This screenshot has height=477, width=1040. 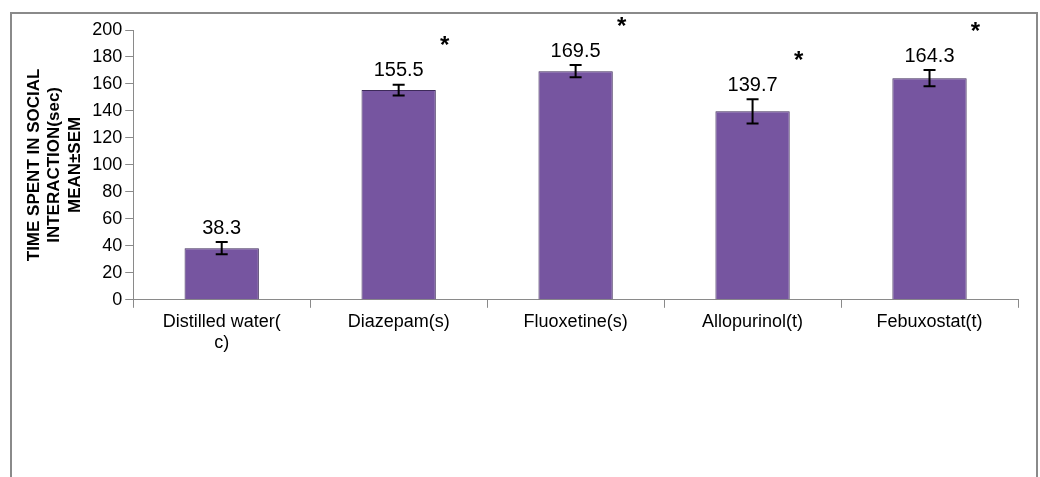 I want to click on y-tick-label: 40, so click(x=112, y=244).